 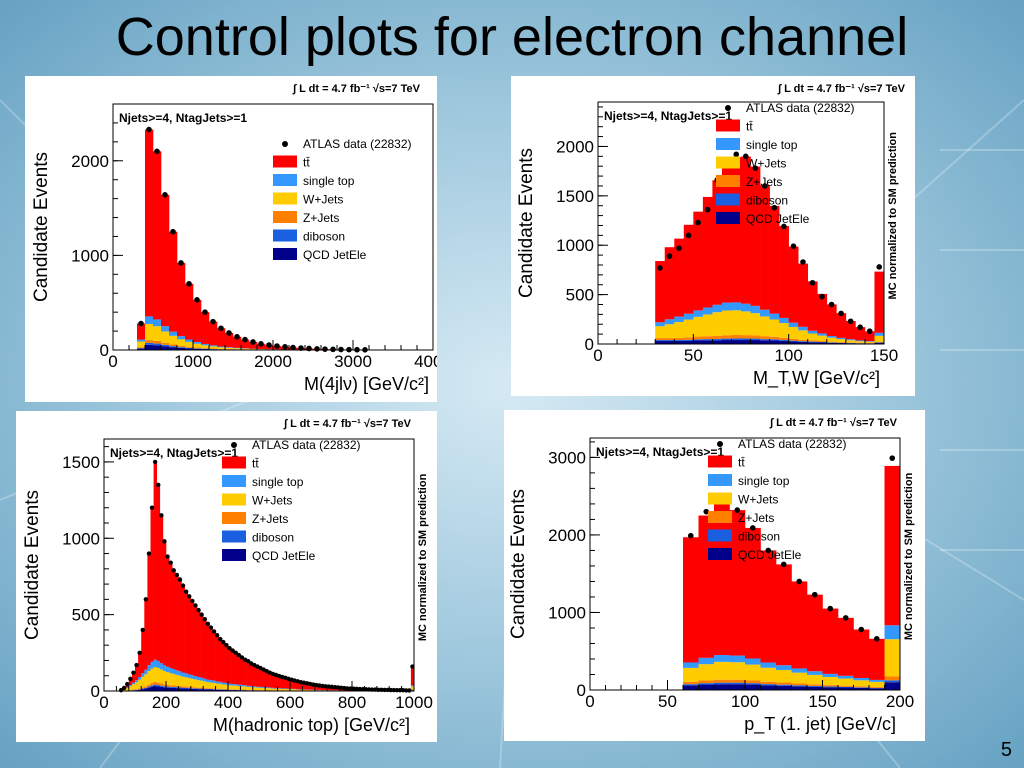 I want to click on stacked-histogram, so click(x=267, y=576).